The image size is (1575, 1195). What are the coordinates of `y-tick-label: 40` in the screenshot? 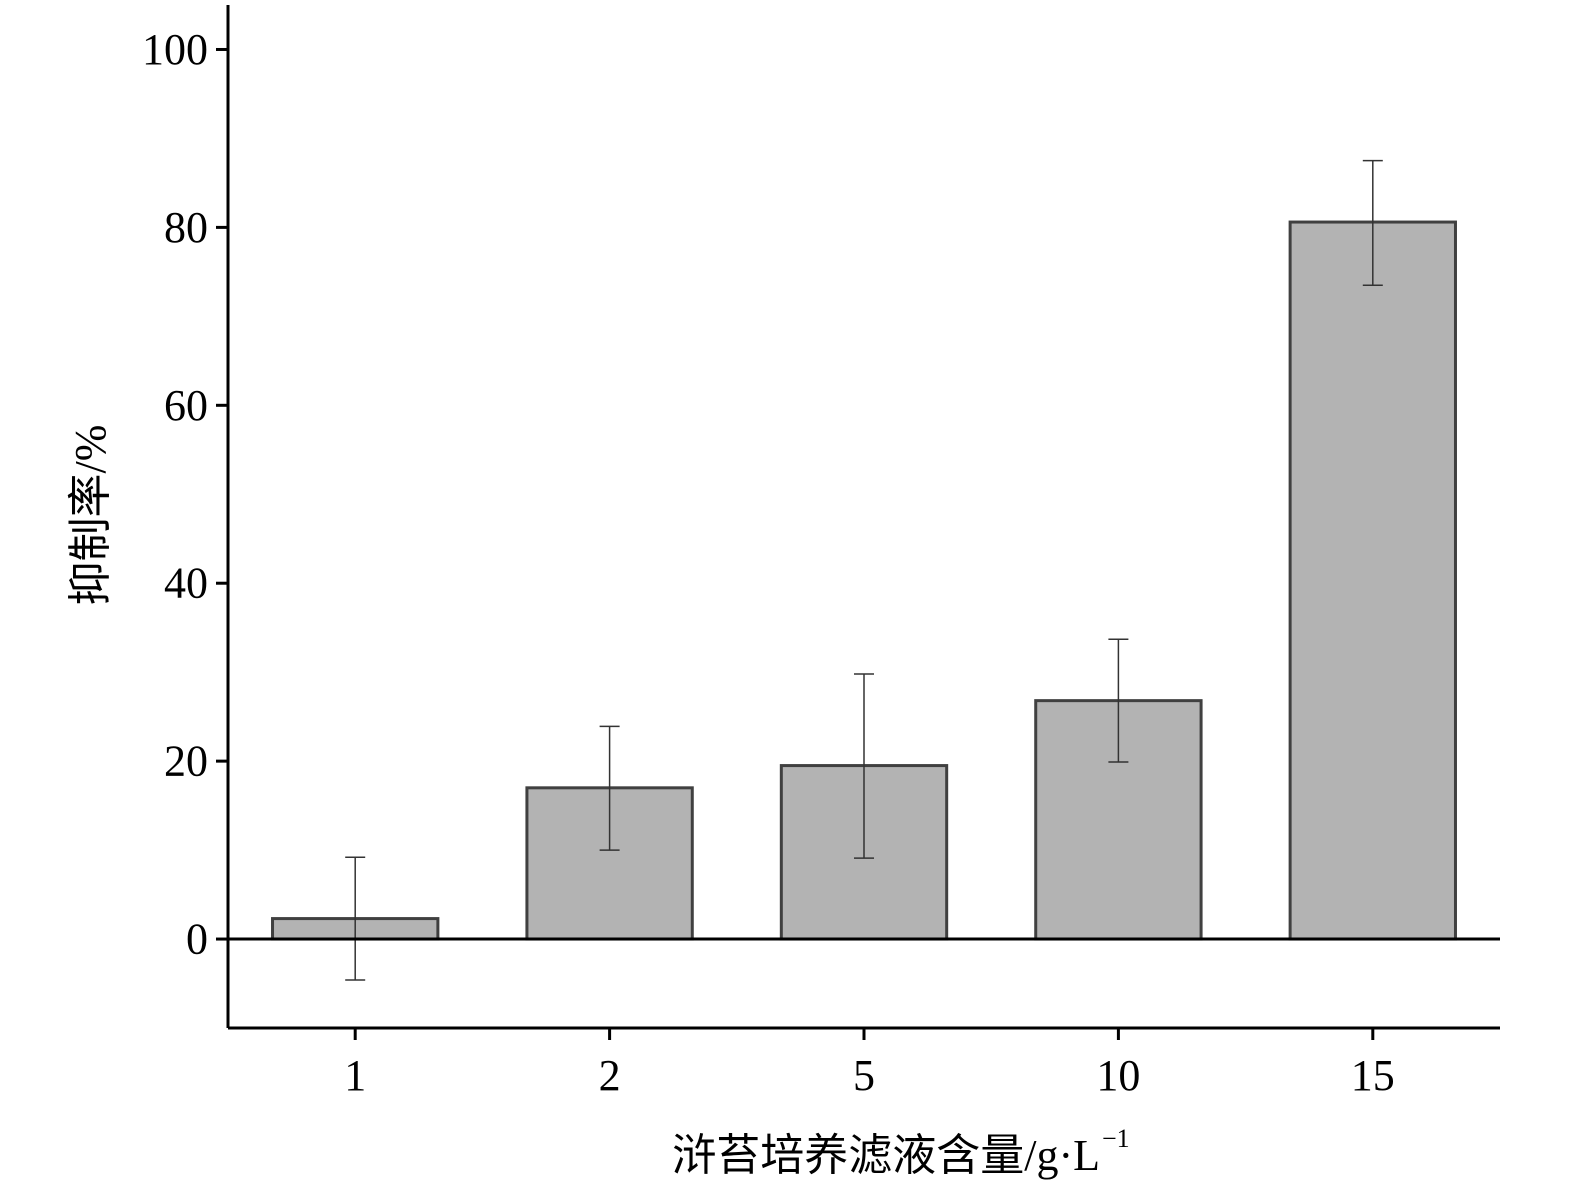 It's located at (186, 583).